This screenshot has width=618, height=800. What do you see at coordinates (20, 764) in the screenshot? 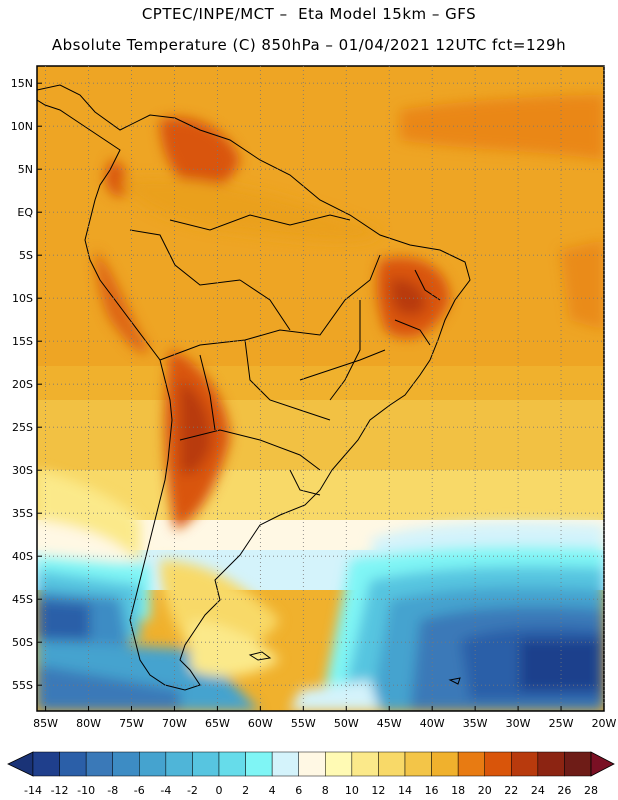
I see `colorbar-low-arrow` at bounding box center [20, 764].